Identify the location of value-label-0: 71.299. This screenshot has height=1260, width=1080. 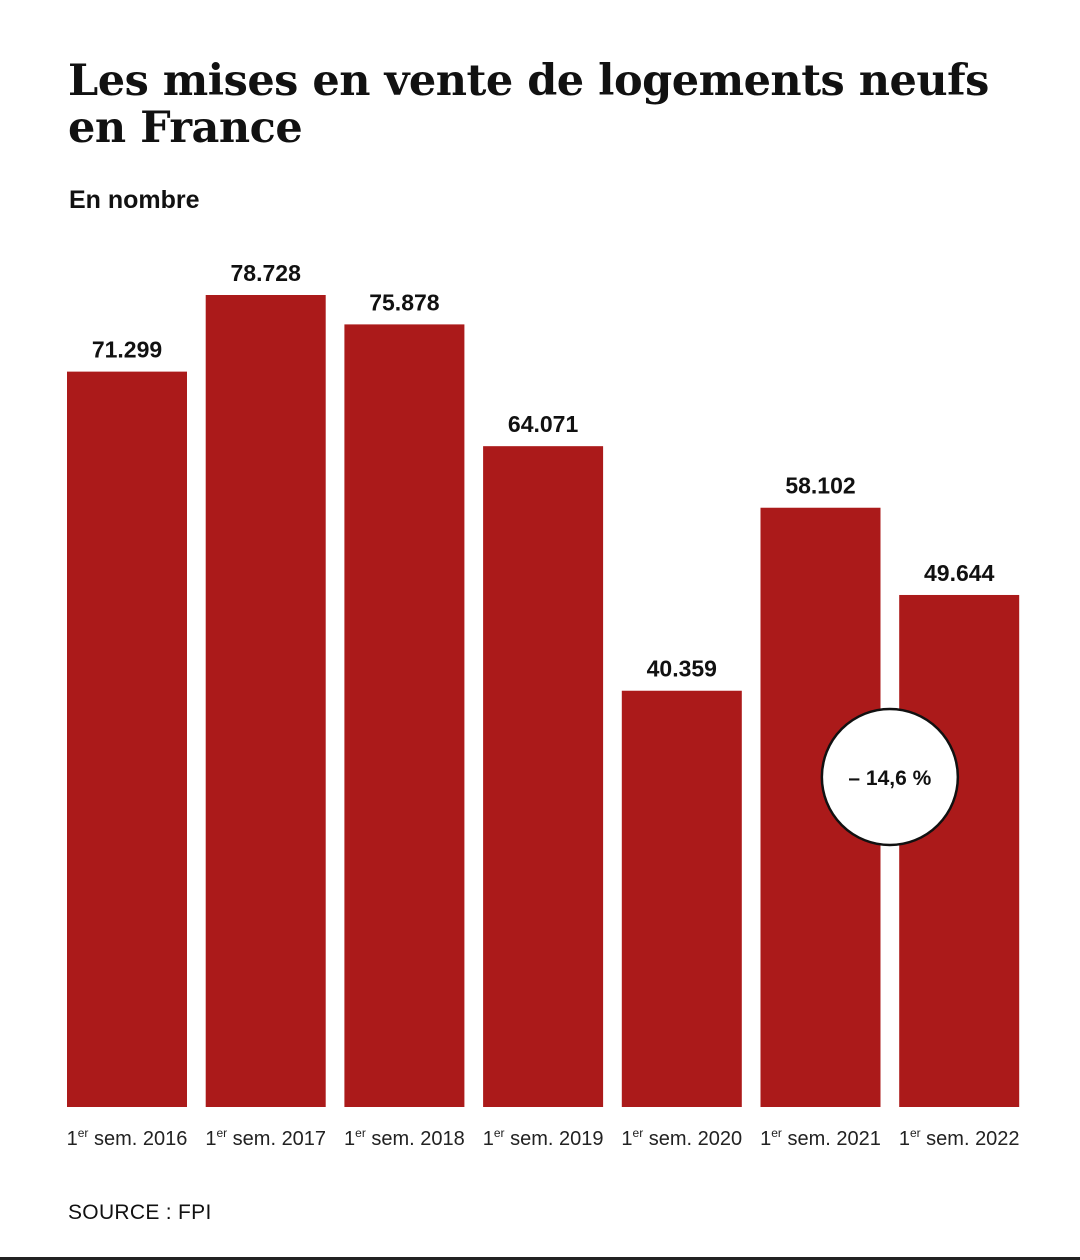
(127, 350).